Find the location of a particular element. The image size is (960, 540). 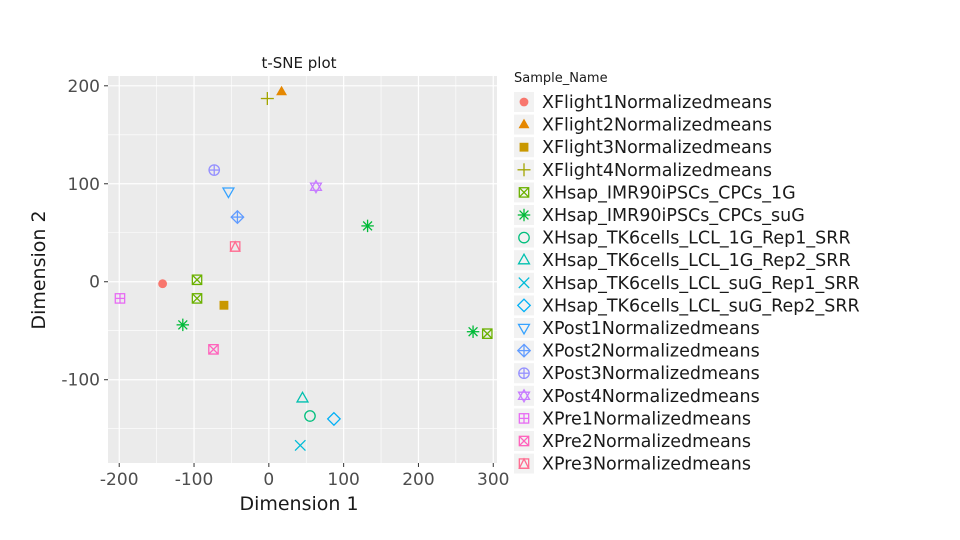

legend-label: XPre3Normalizedmeans is located at coordinates (646, 465).